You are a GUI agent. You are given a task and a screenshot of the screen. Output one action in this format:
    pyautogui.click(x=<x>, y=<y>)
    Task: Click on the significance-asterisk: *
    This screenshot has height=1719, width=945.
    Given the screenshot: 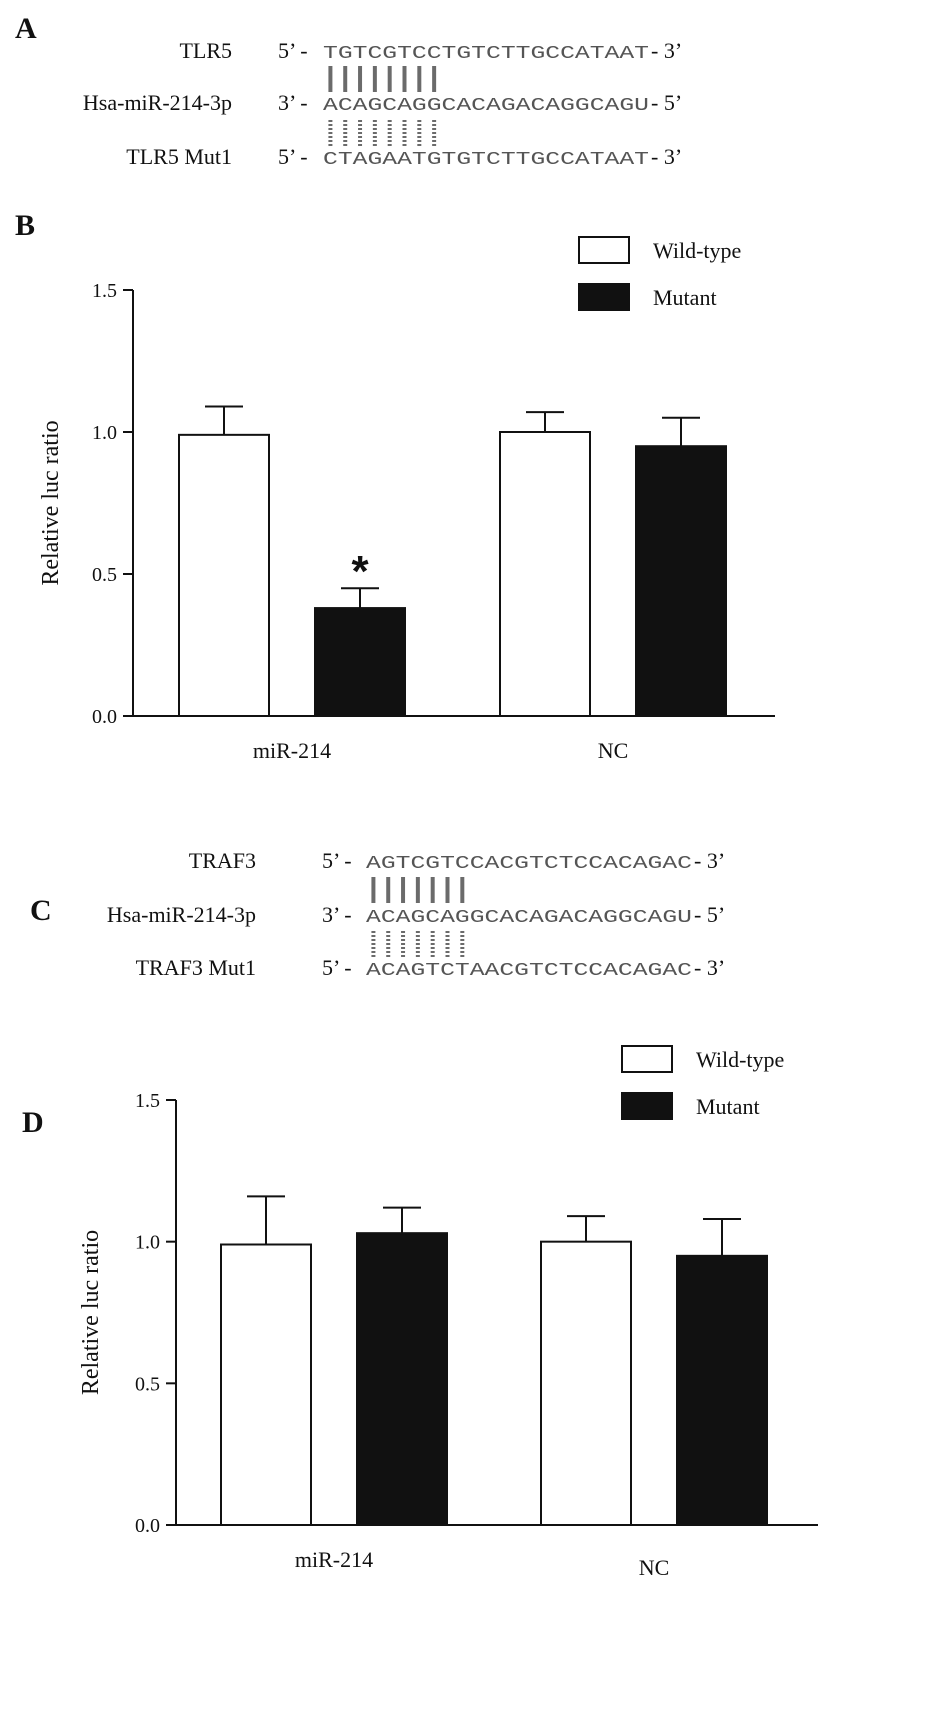 What is the action you would take?
    pyautogui.click(x=360, y=571)
    